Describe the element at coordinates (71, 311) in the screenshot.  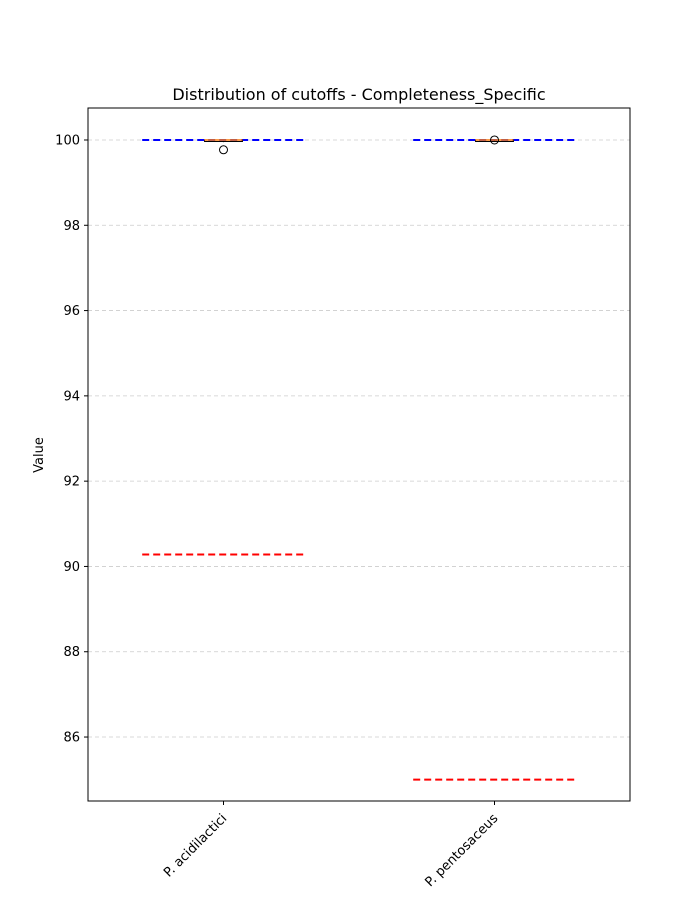
I see `y-tick-label: 96` at that location.